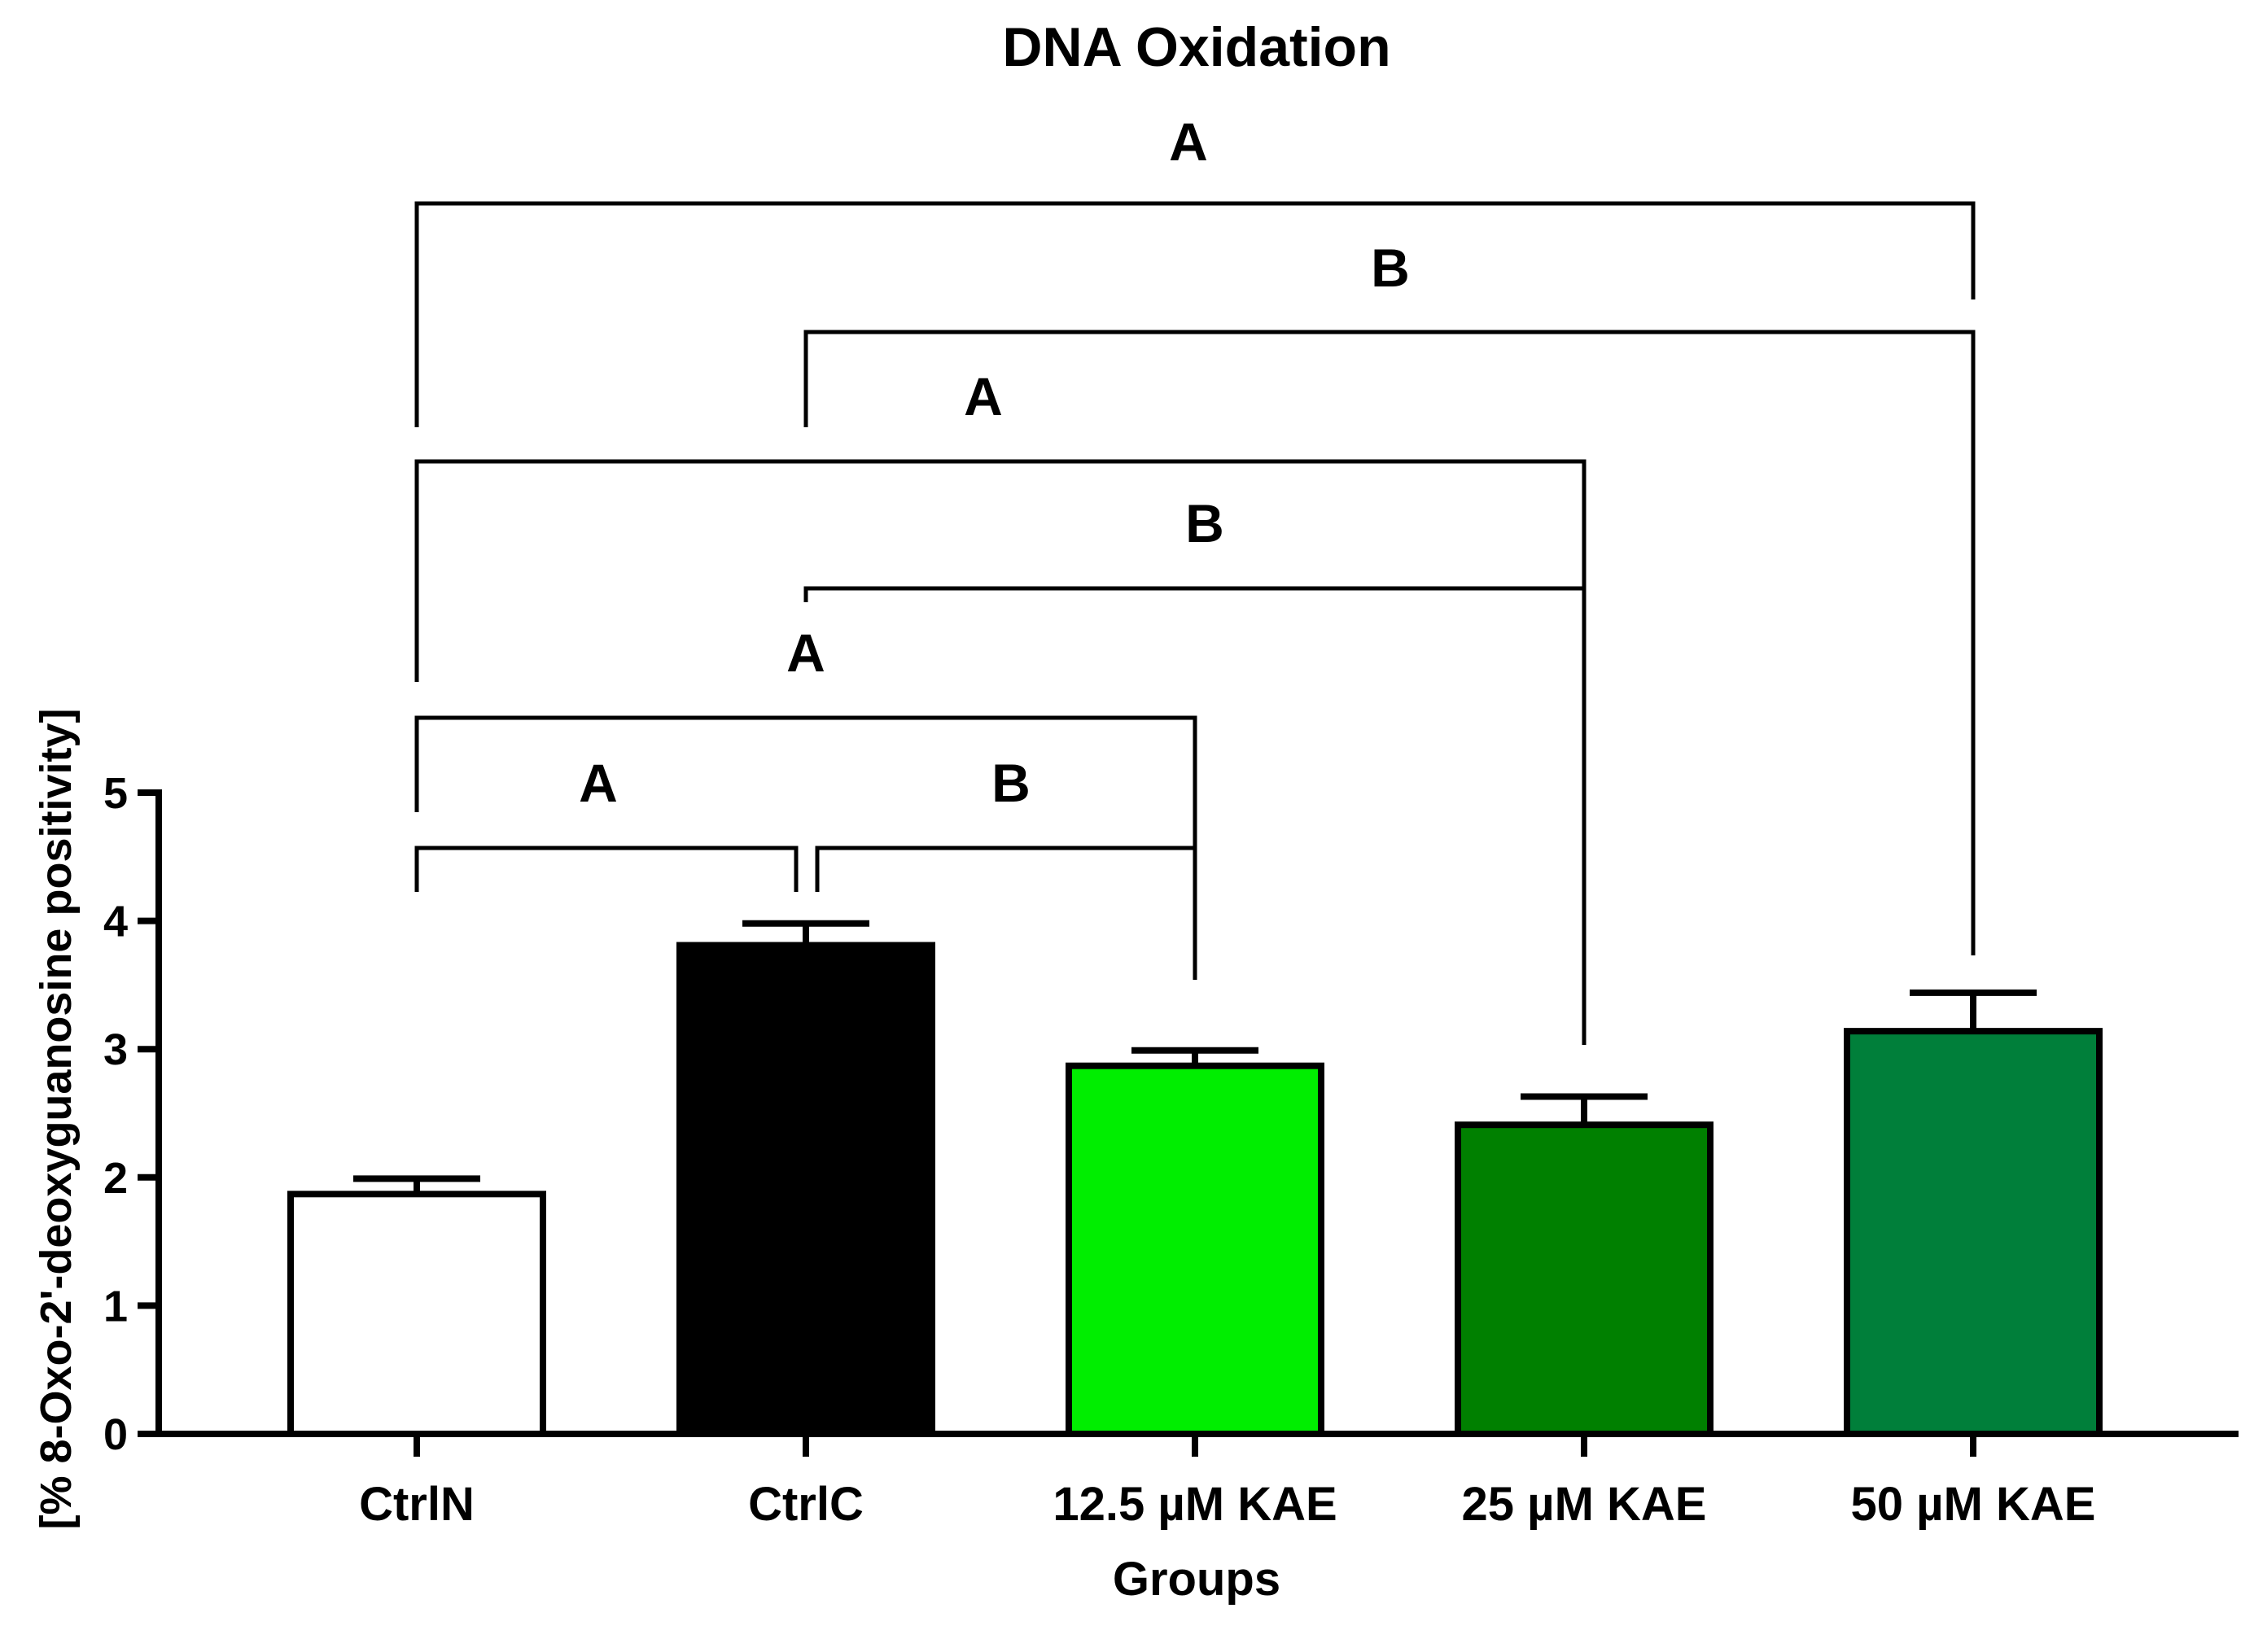  Describe the element at coordinates (417, 1504) in the screenshot. I see `x-tick-label: CtrlN` at that location.